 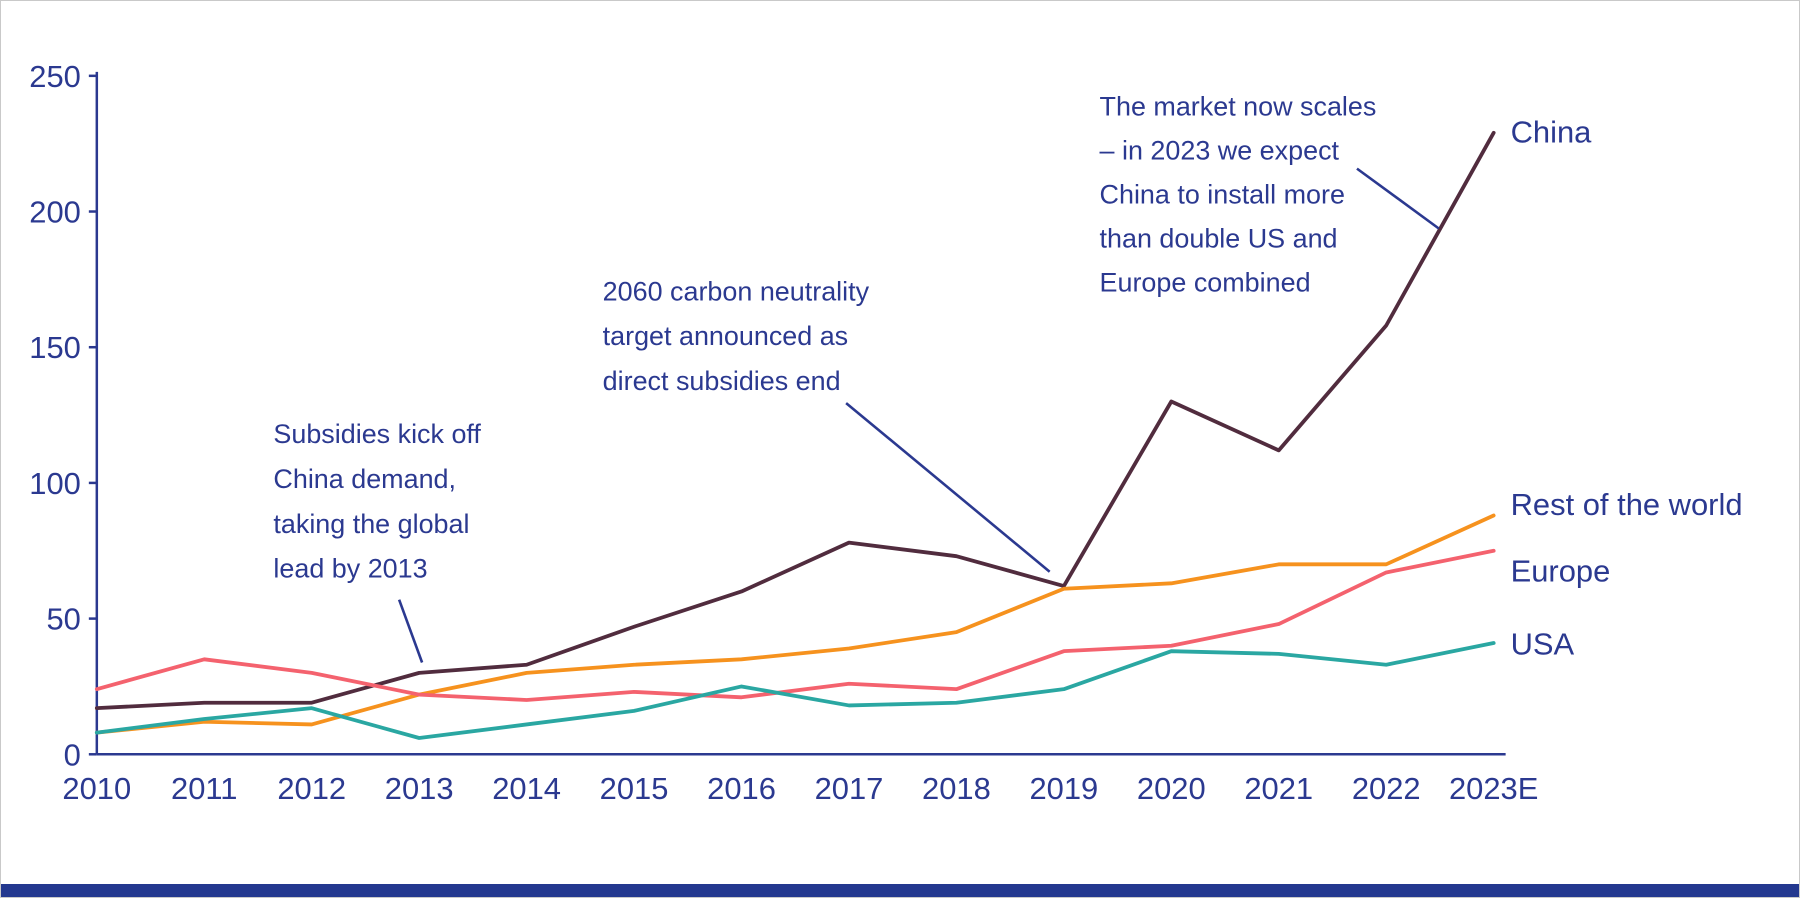 What do you see at coordinates (1543, 644) in the screenshot?
I see `series-label-usa: USA` at bounding box center [1543, 644].